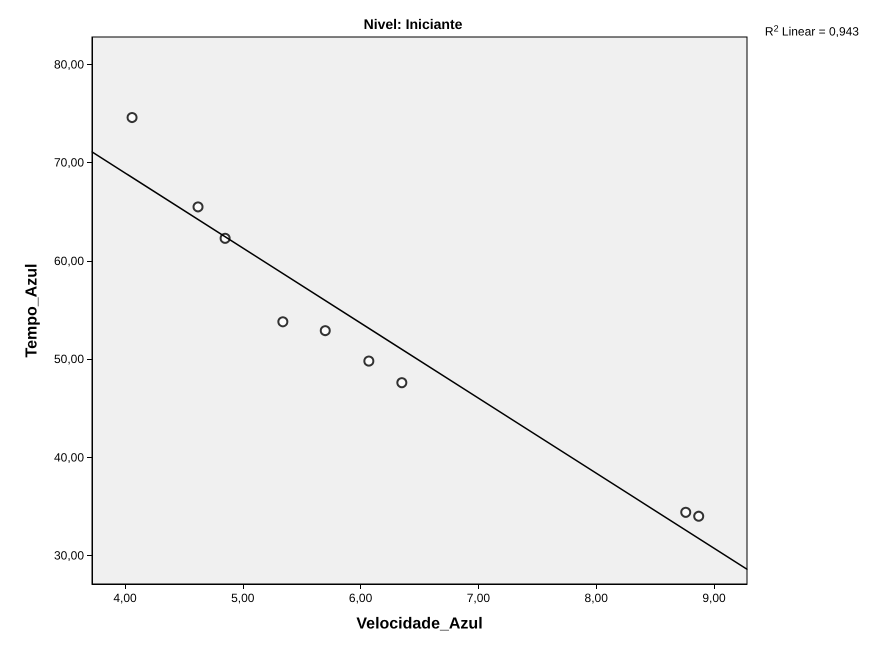 The width and height of the screenshot is (871, 645). What do you see at coordinates (413, 24) in the screenshot?
I see `chart-title: Nivel: Iniciante` at bounding box center [413, 24].